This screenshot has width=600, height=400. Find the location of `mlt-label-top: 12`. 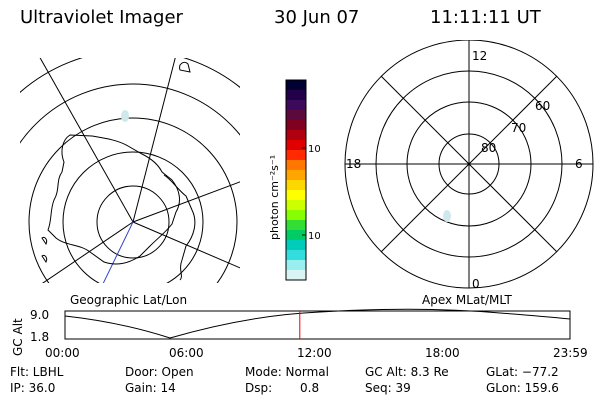

mlt-label-top: 12 is located at coordinates (479, 56).